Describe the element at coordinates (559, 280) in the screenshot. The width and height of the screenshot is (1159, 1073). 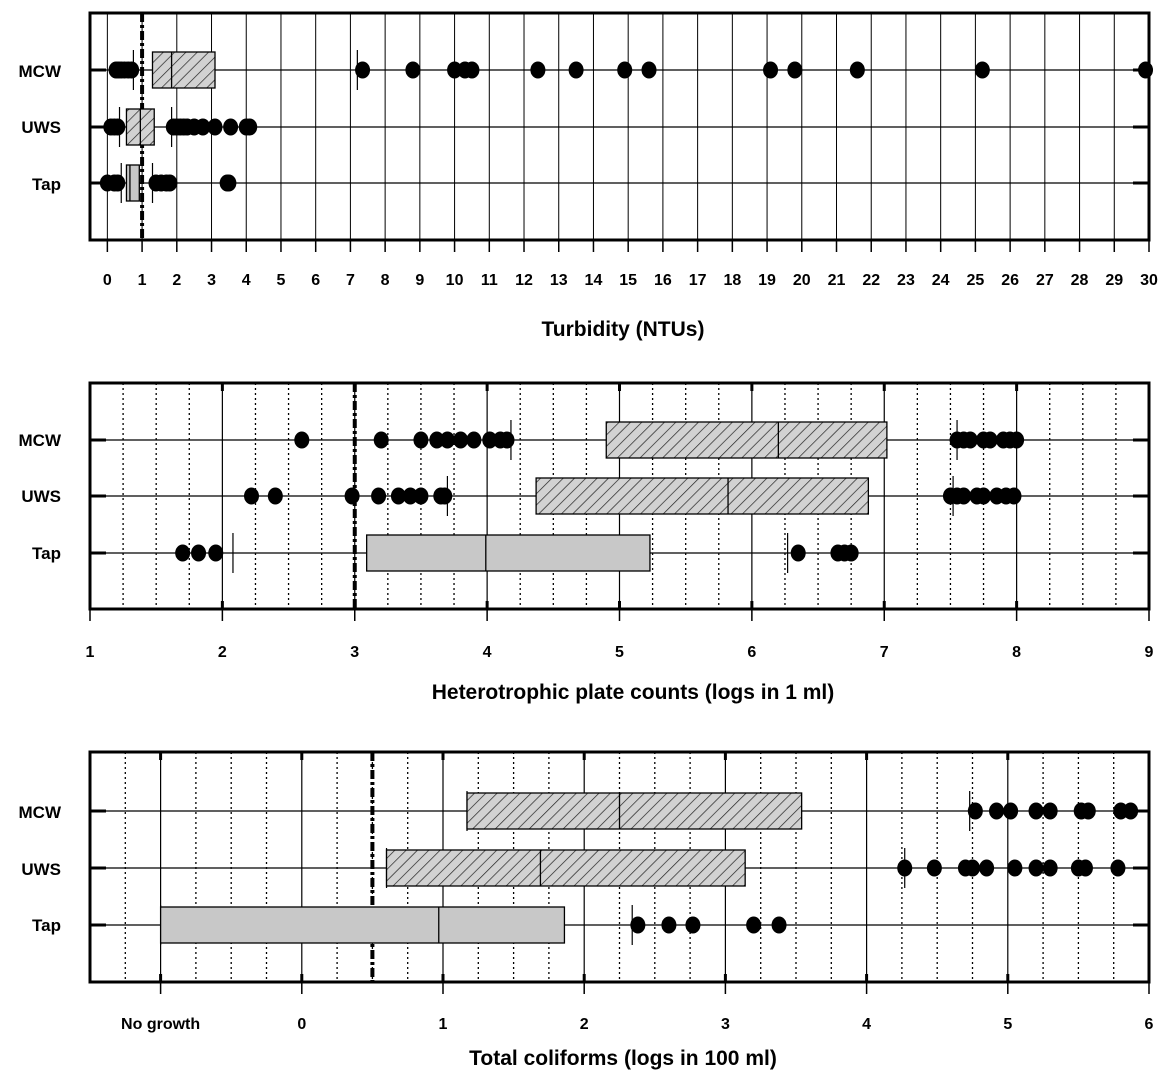
I see `x-tick-label: 13` at that location.